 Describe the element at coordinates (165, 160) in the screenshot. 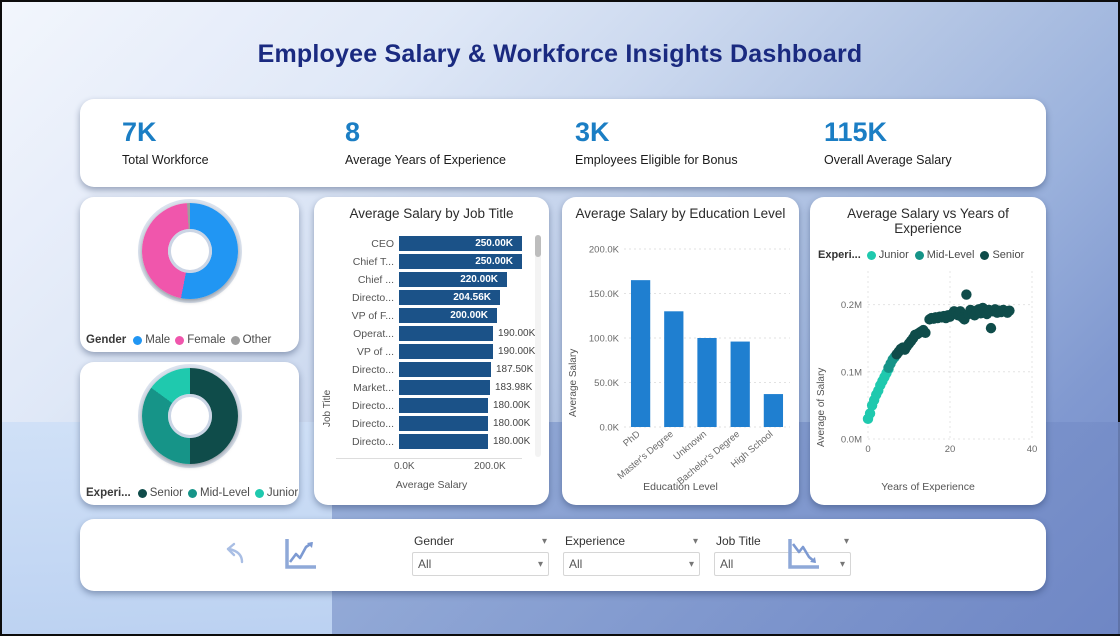

I see `kpi-label: Total Workforce` at that location.